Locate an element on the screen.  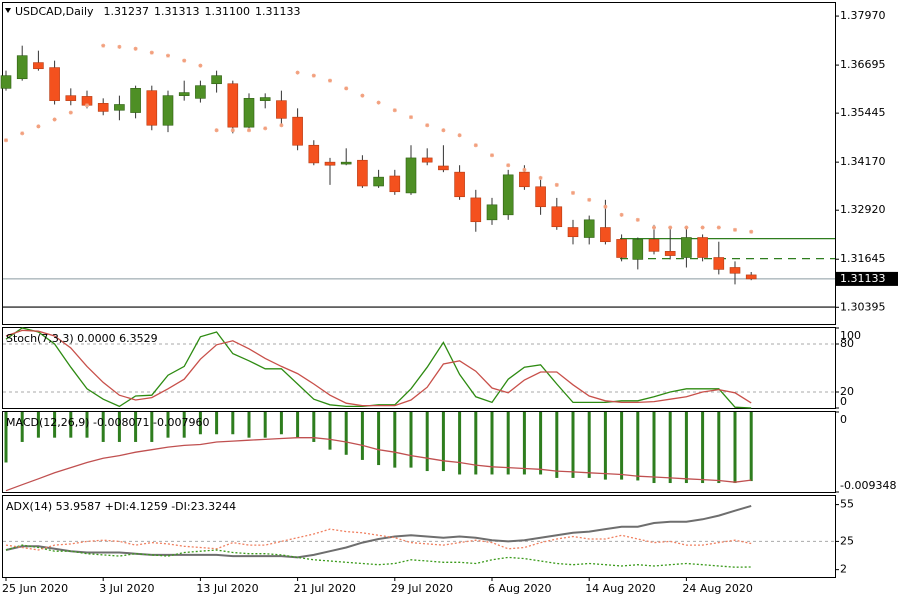
y-tick-label: -0.009348 is located at coordinates (868, 485).